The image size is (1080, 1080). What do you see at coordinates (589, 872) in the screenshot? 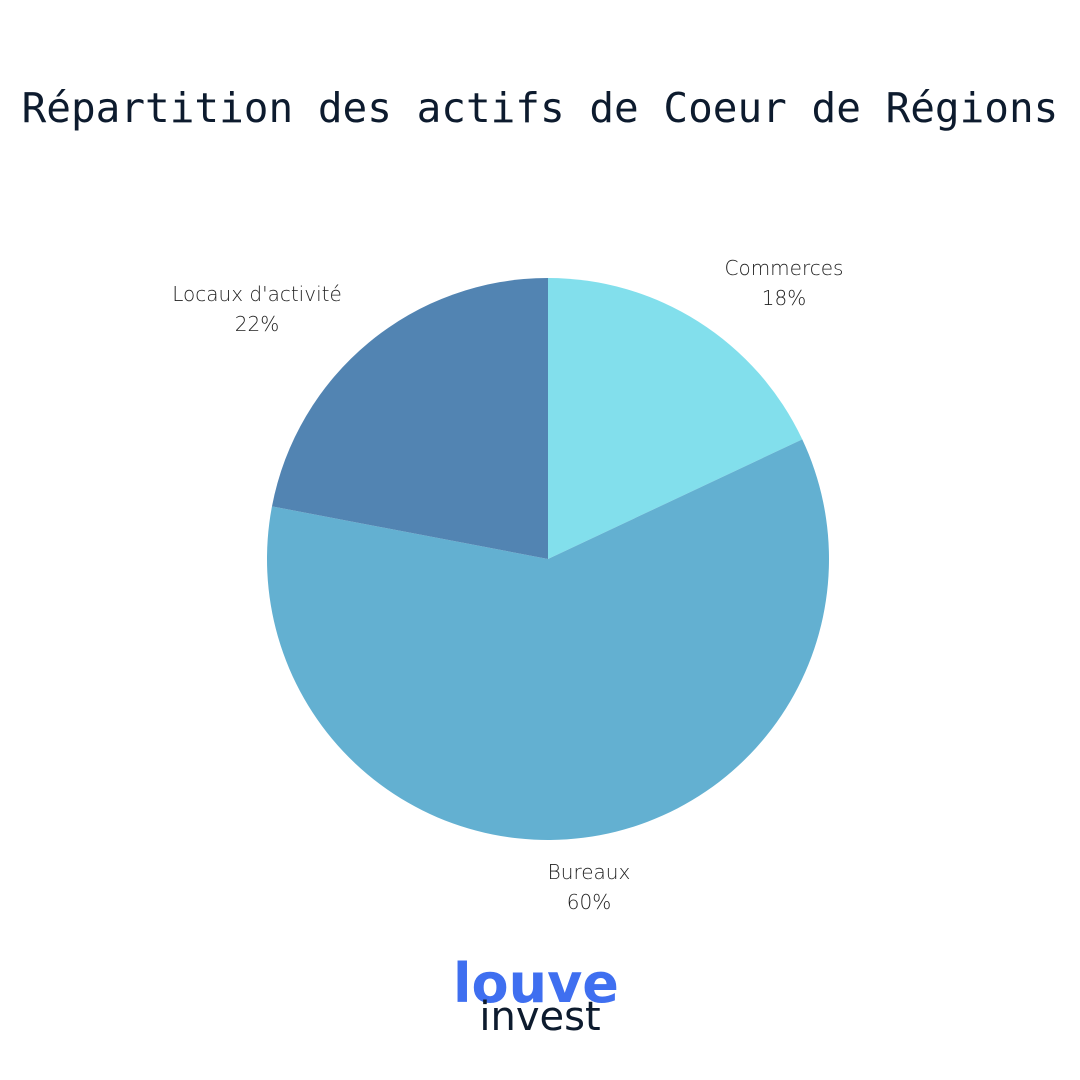
I see `slice-label: Bureaux` at bounding box center [589, 872].